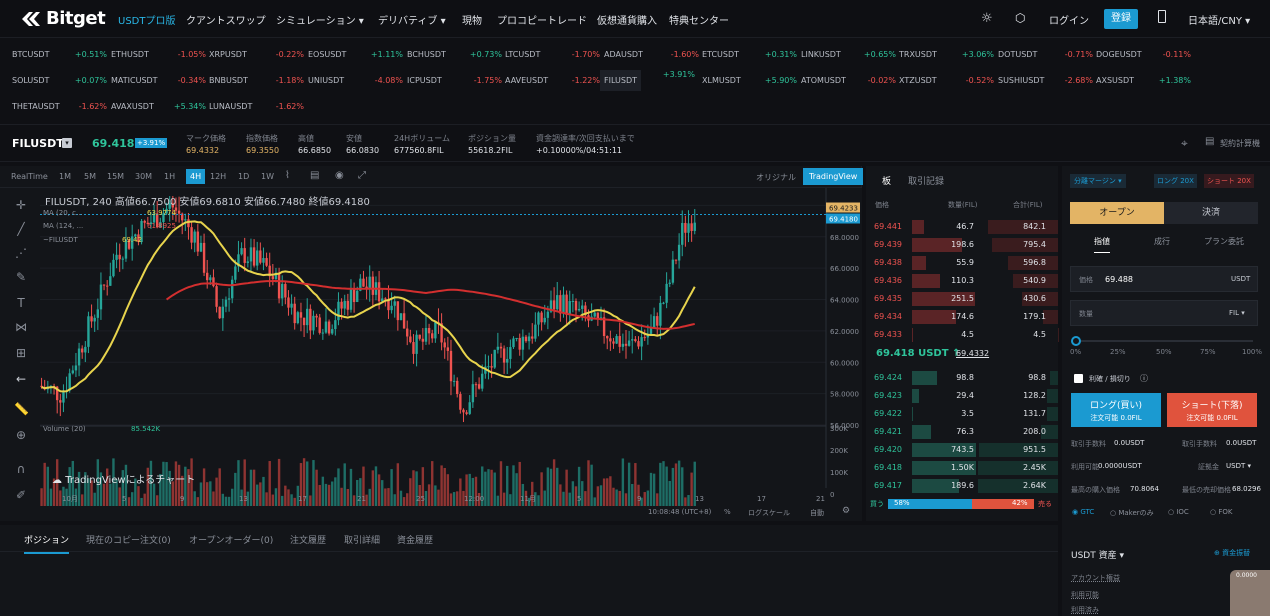 This screenshot has width=1270, height=616. What do you see at coordinates (1212, 410) in the screenshot?
I see `short-button: ショート(下落) 注文可能 0.0FIL` at bounding box center [1212, 410].